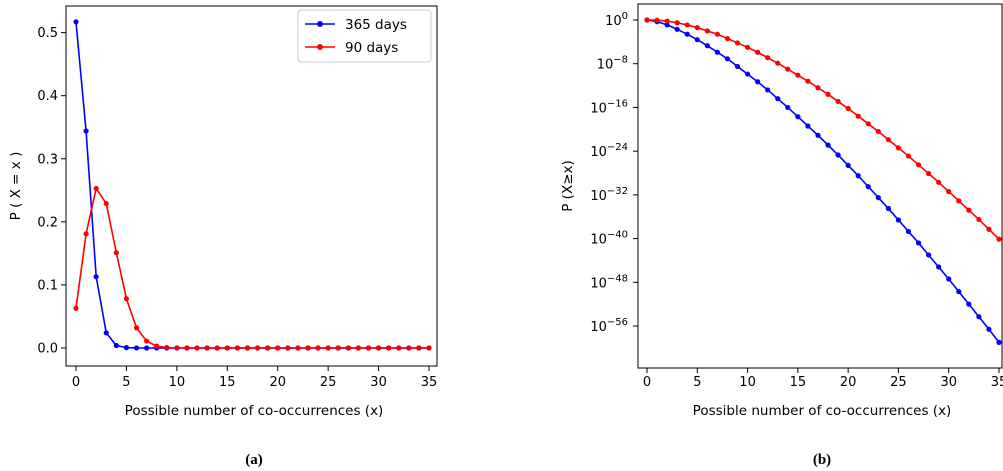  I want to click on y-axis-label-b: P (X≥x), so click(568, 186).